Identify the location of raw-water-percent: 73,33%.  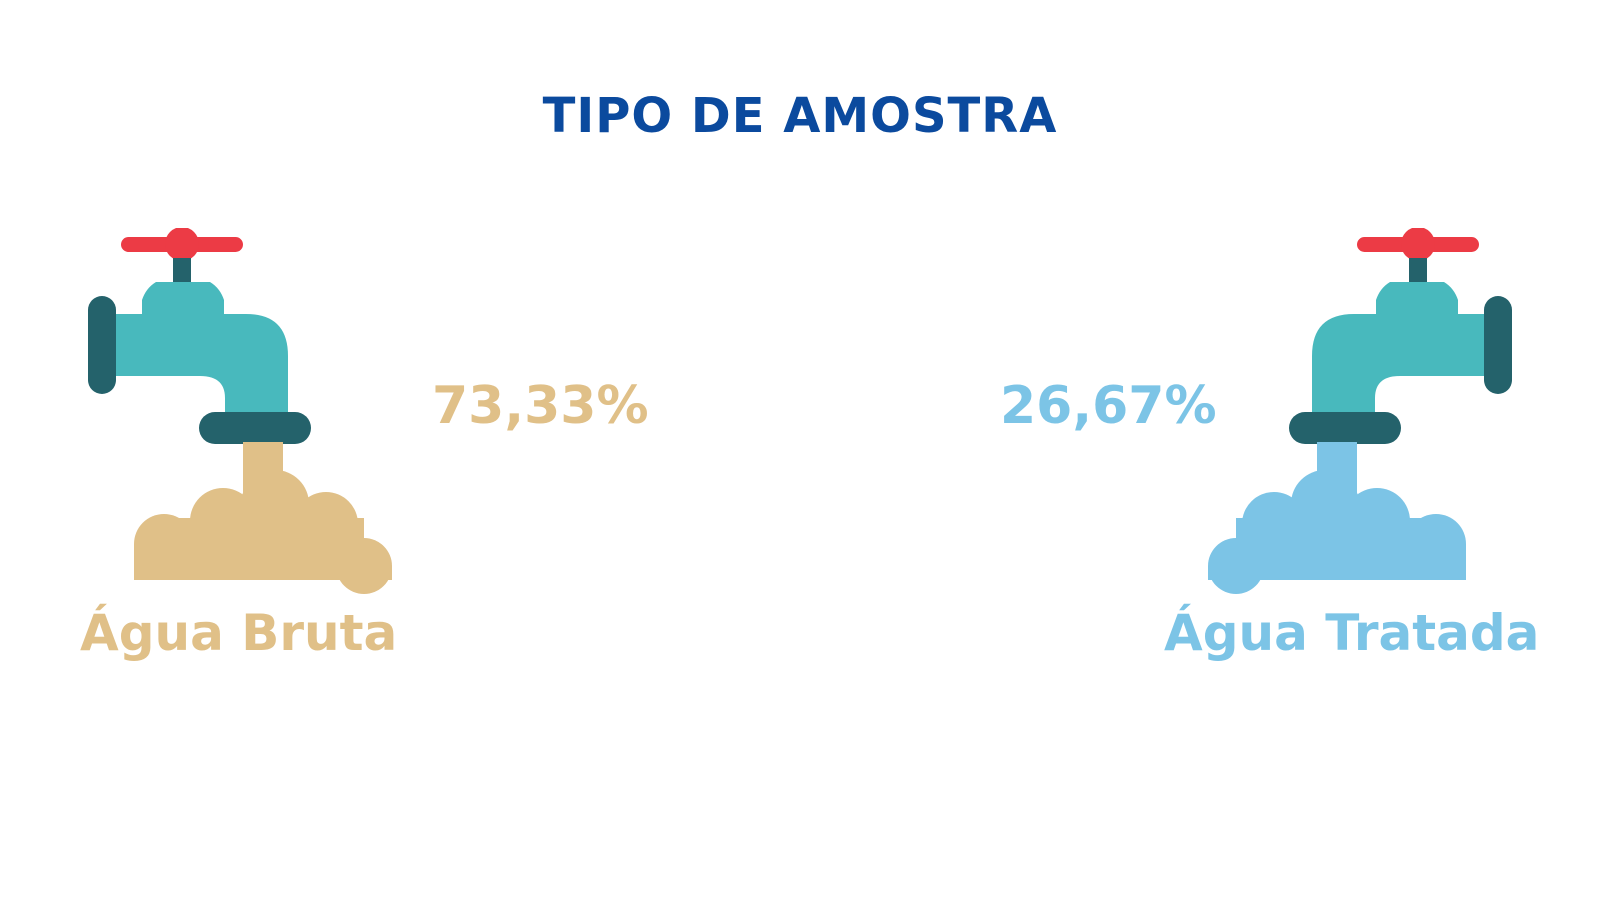
(540, 406).